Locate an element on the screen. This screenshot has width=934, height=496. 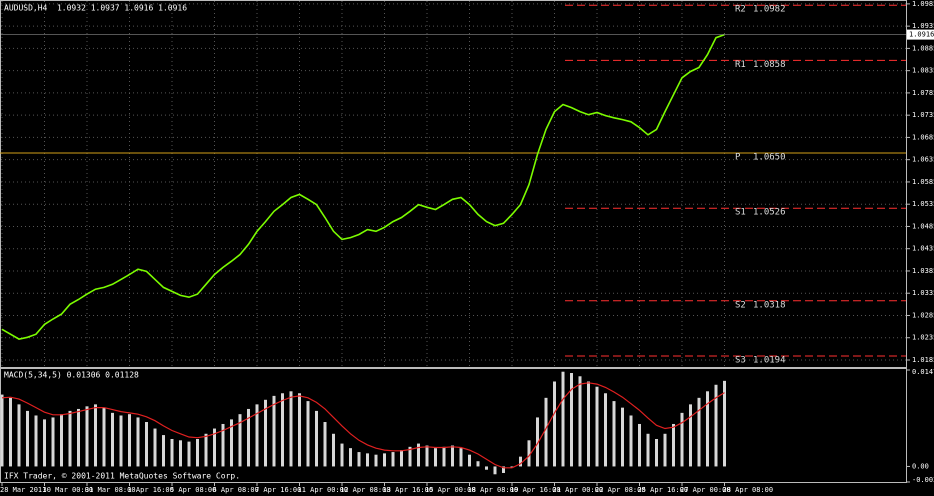
y-tick-label: 1.0935 is located at coordinates (923, 26).